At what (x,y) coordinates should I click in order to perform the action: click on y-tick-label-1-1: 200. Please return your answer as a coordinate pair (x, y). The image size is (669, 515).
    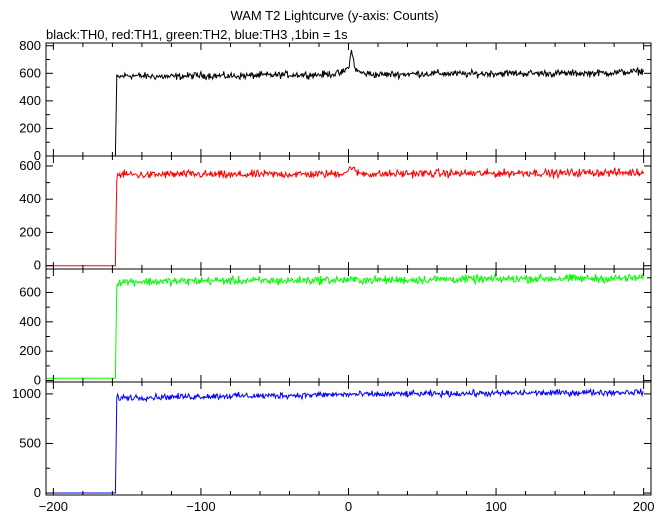
    Looking at the image, I should click on (30, 231).